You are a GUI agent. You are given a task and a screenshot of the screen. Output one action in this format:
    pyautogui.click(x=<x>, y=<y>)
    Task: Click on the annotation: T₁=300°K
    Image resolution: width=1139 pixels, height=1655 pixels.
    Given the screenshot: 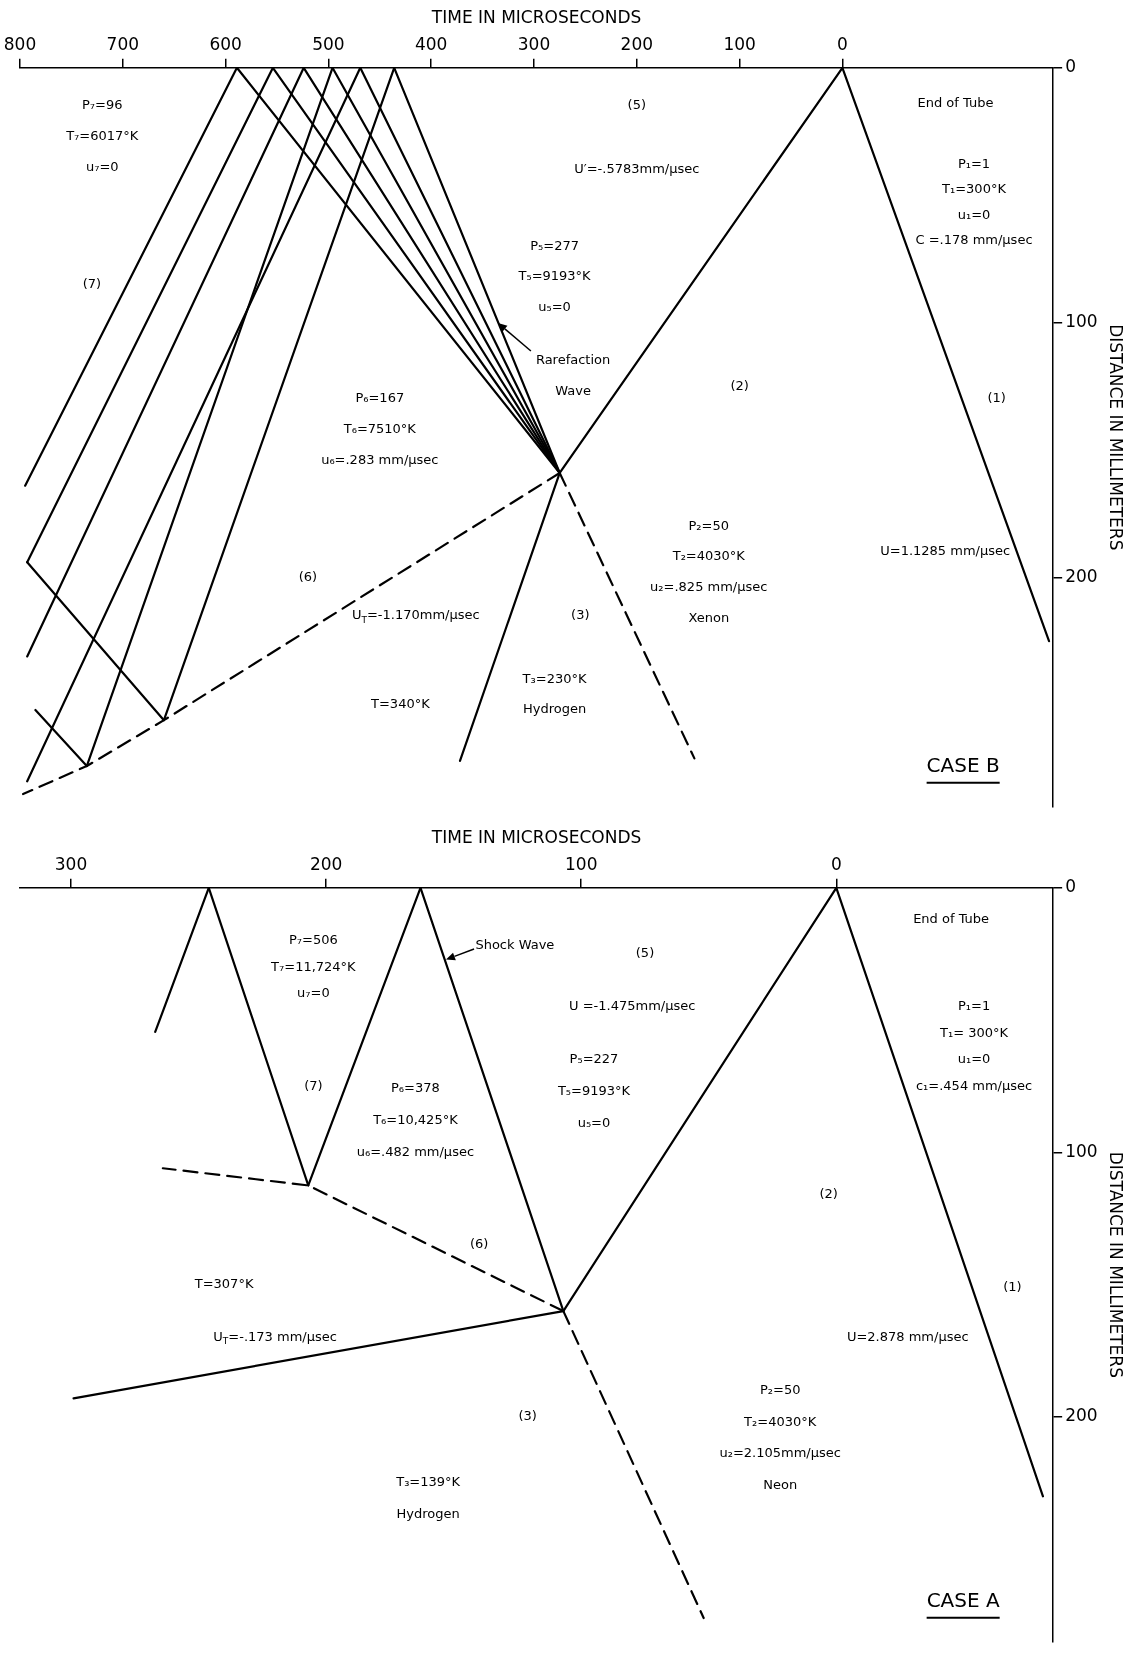 What is the action you would take?
    pyautogui.click(x=974, y=189)
    